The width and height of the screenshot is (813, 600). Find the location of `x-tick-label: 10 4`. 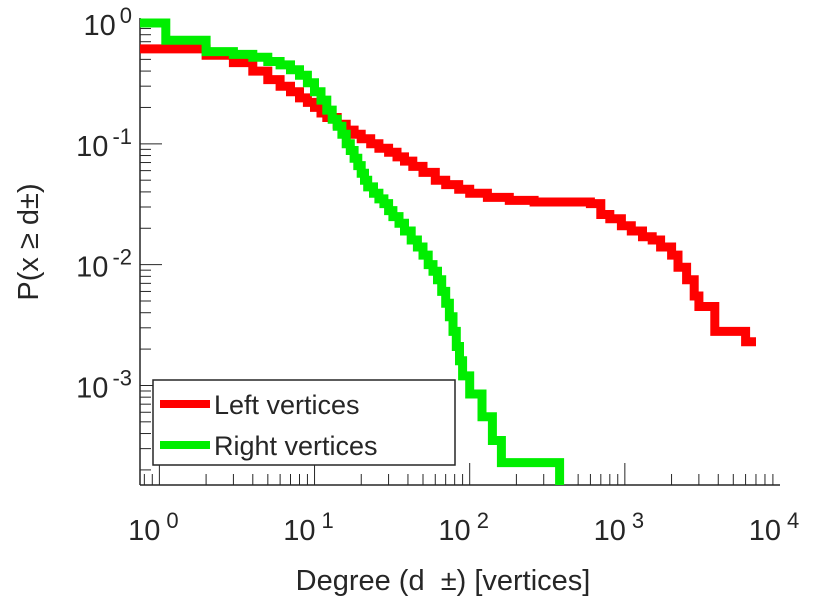

x-tick-label: 10 4 is located at coordinates (774, 527).